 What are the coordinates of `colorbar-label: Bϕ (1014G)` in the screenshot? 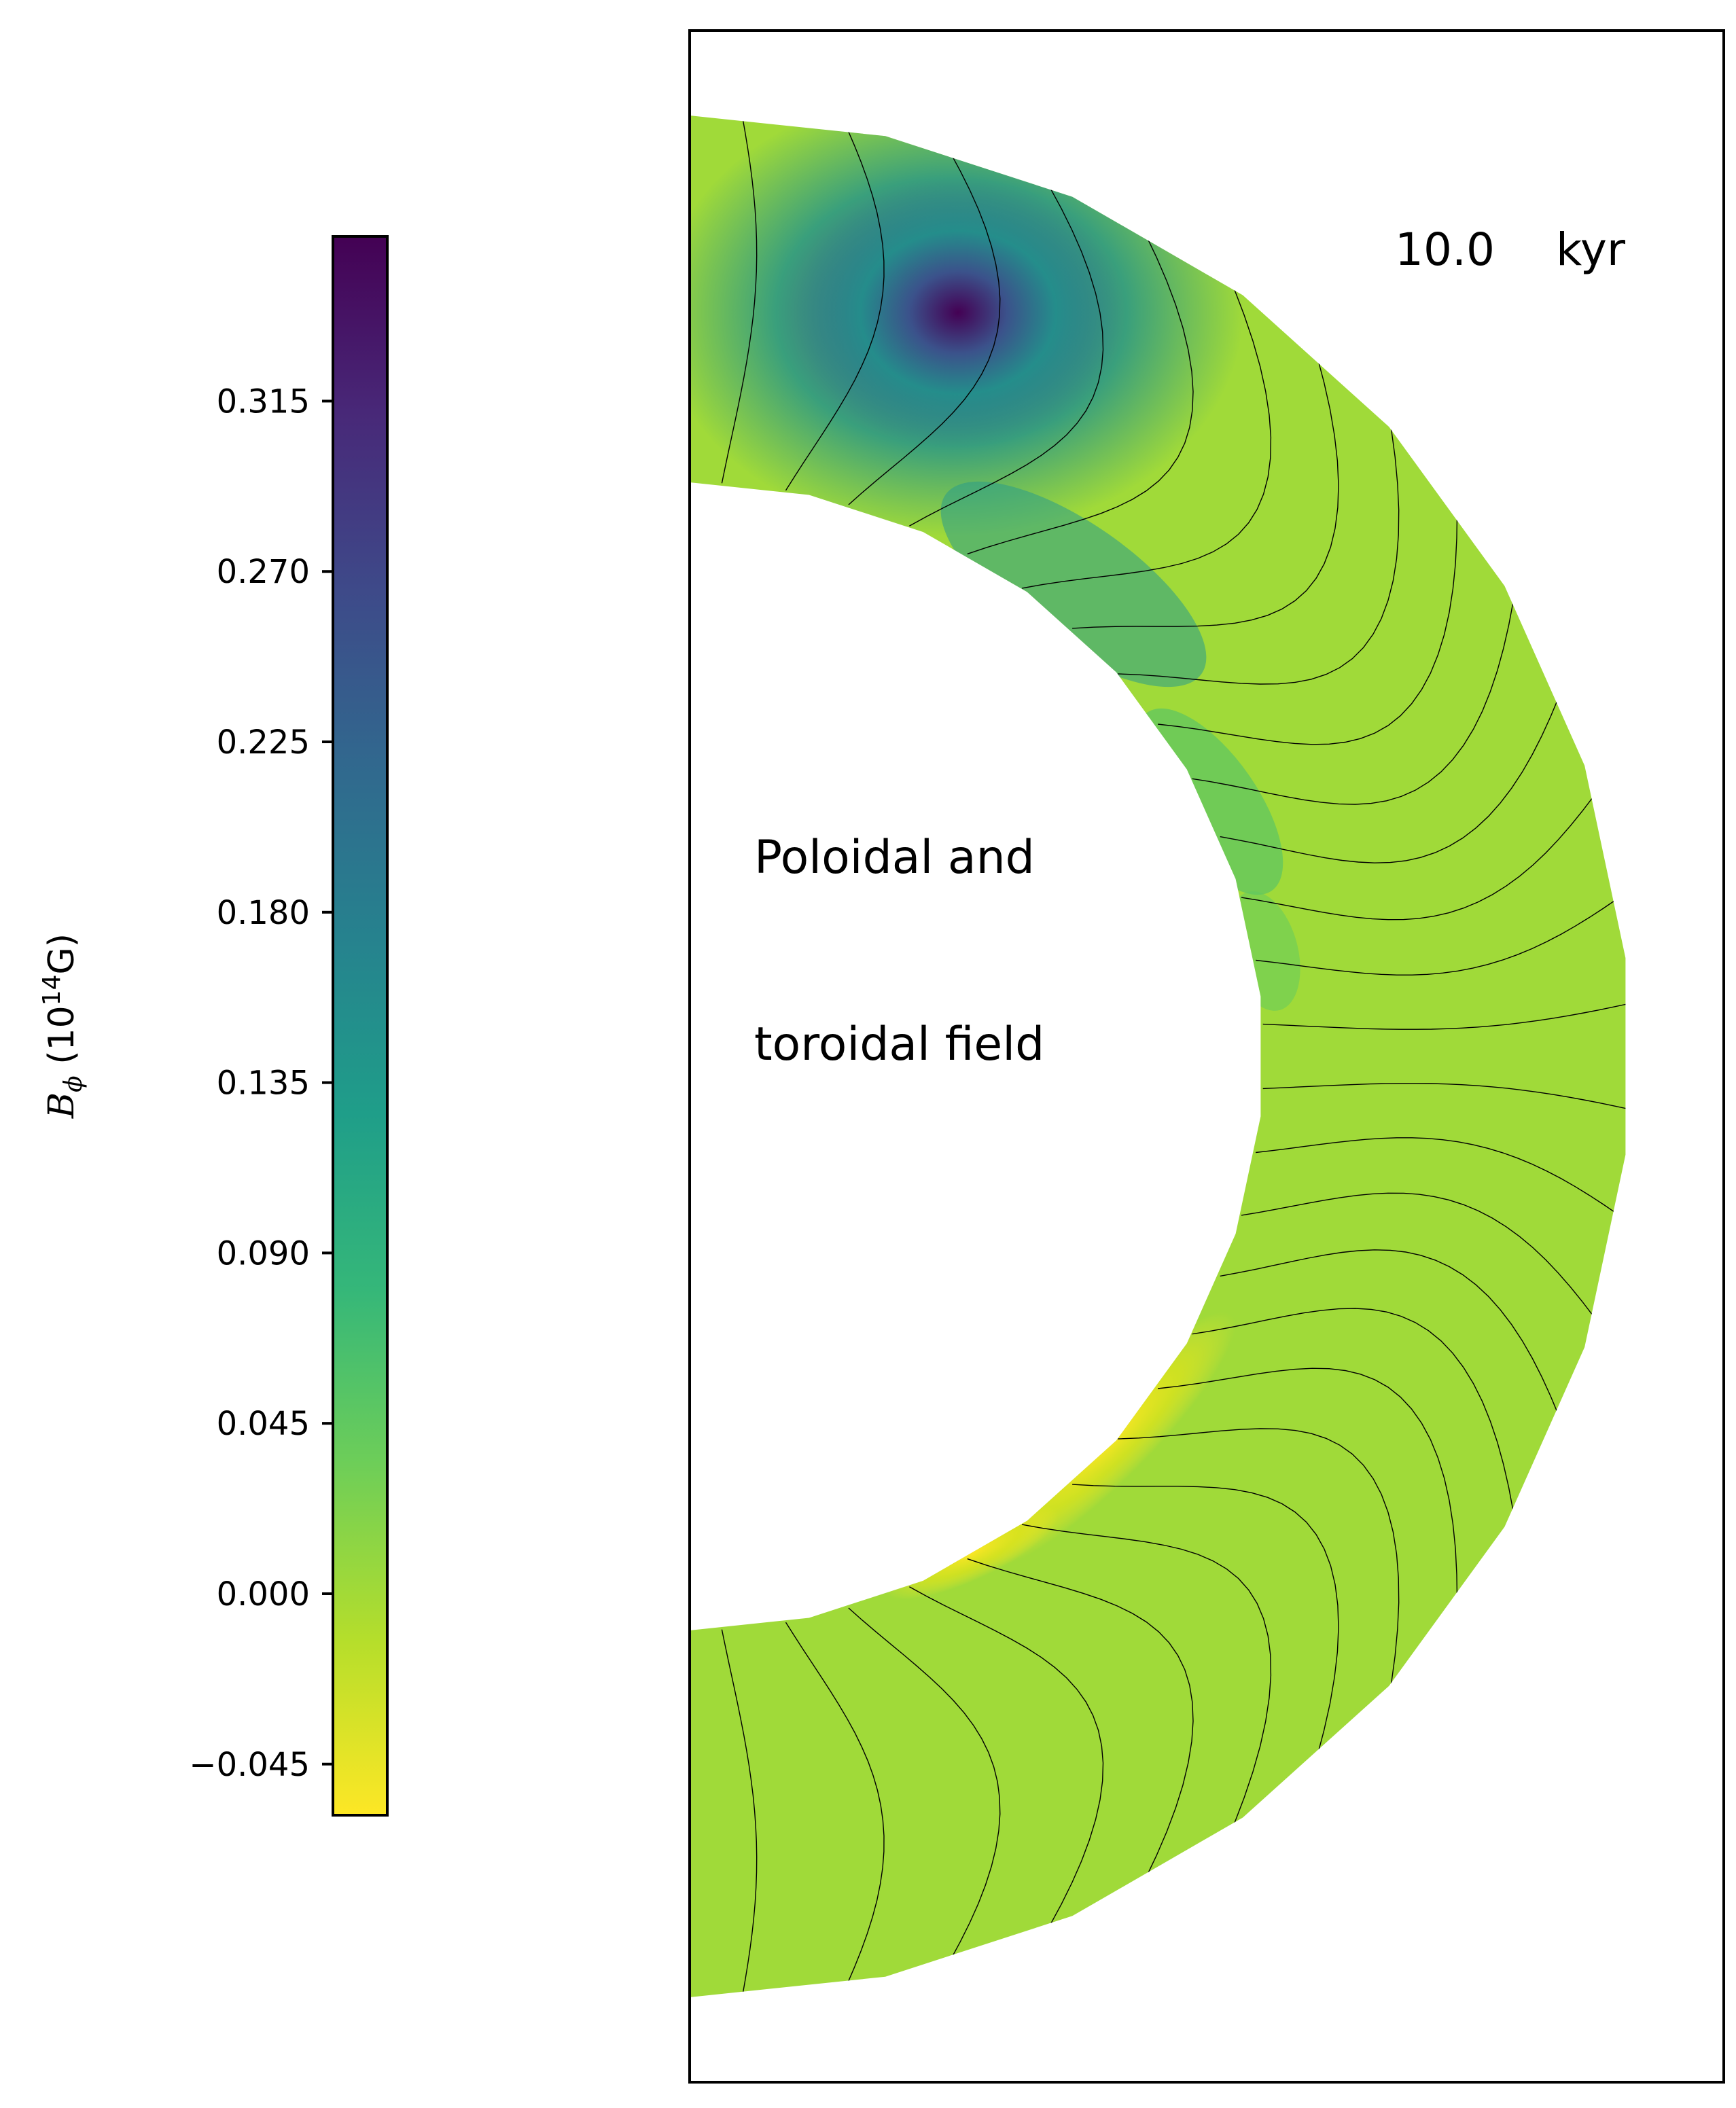 It's located at (63, 1026).